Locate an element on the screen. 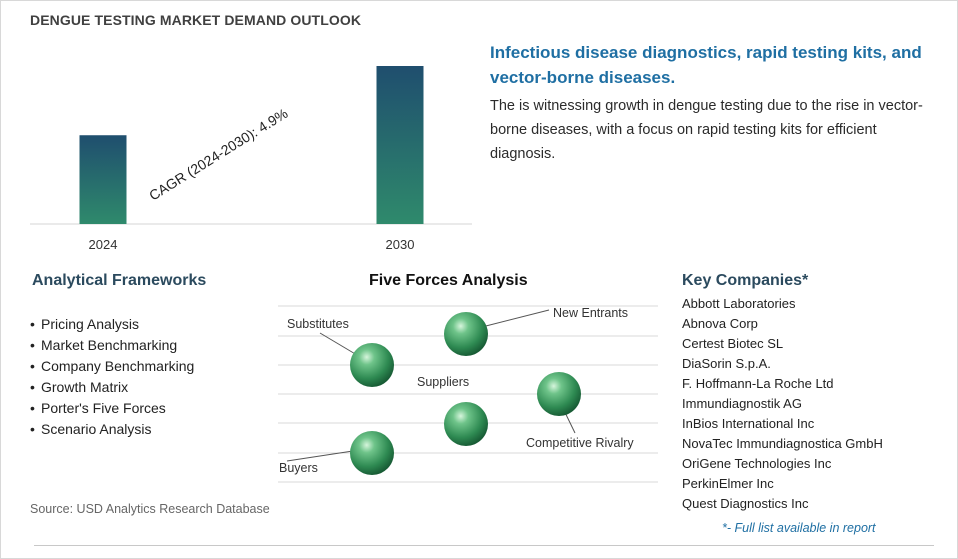 The width and height of the screenshot is (958, 559). frameworks-title: Analytical Frameworks is located at coordinates (119, 280).